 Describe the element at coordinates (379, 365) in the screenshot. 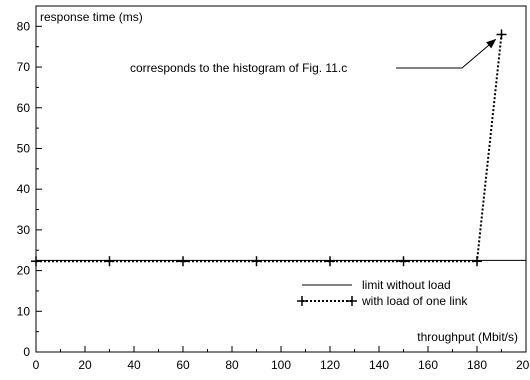

I see `x-tick-label: 140` at that location.